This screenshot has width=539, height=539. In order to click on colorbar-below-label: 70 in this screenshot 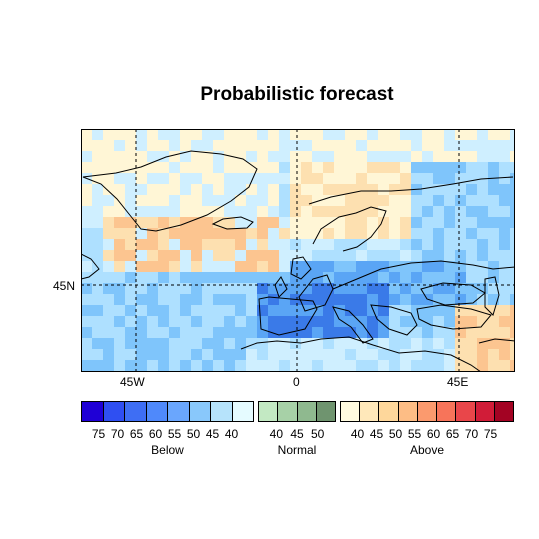, I will do `click(117, 434)`.